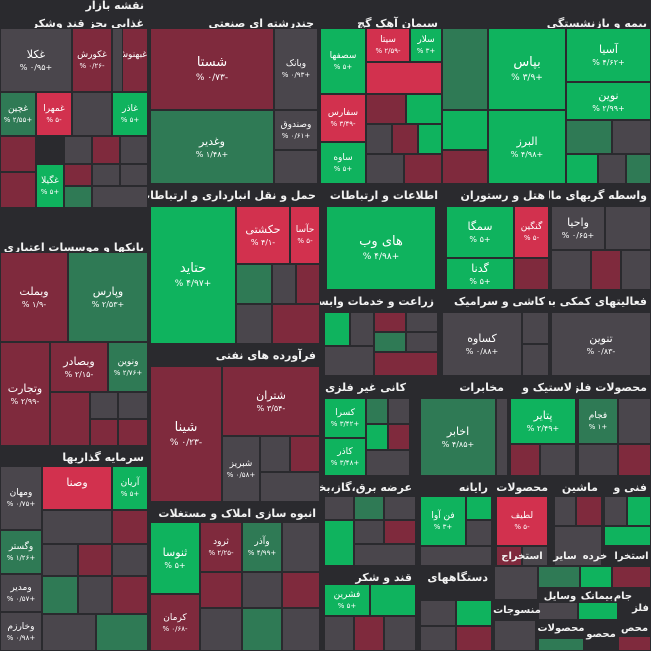 The width and height of the screenshot is (651, 651). What do you see at coordinates (598, 301) in the screenshot?
I see `sector-title: فعالیتهای کمکی به` at bounding box center [598, 301].